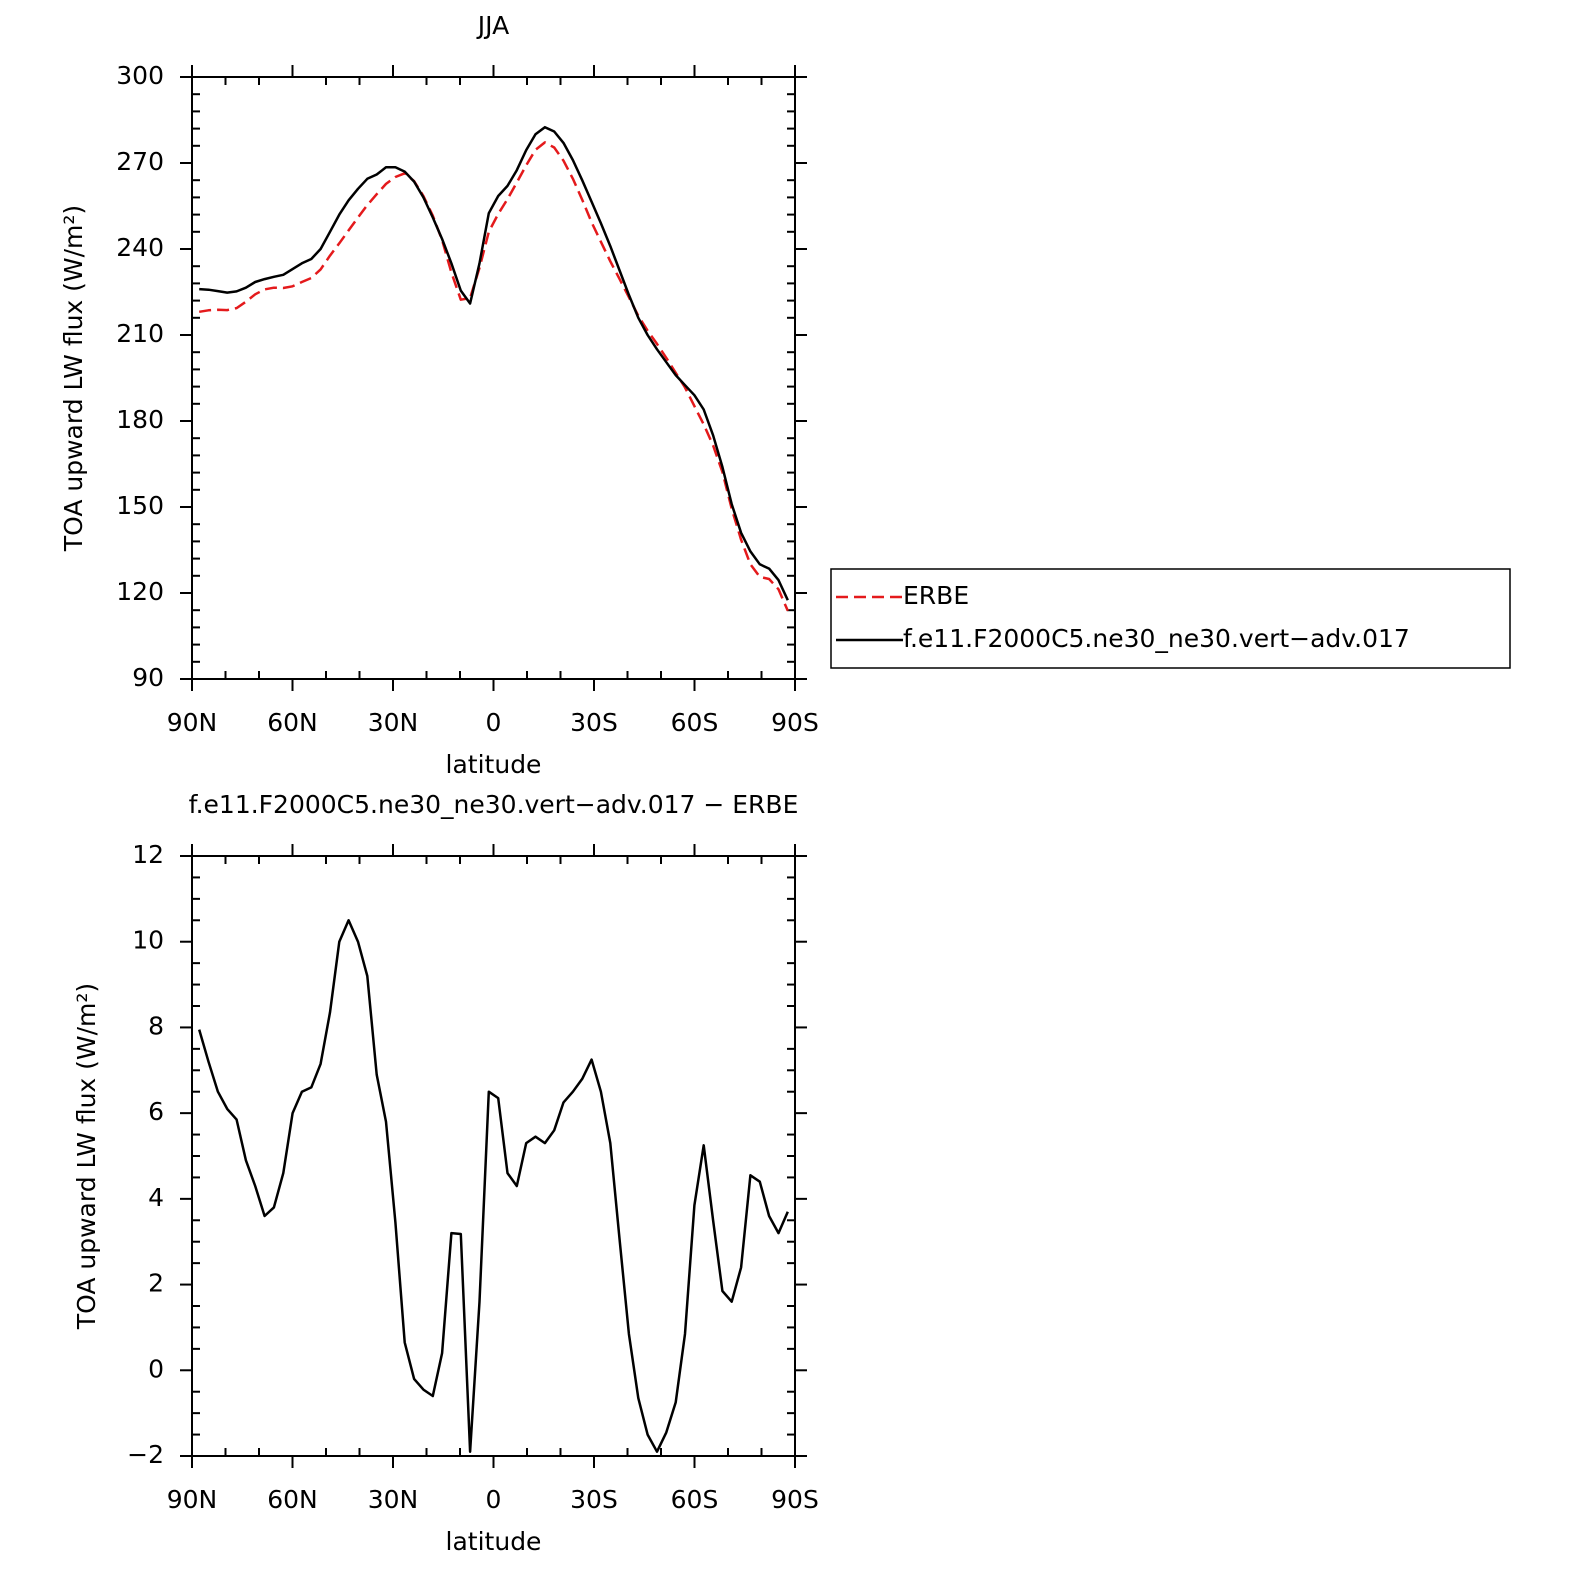 This screenshot has height=1591, width=1594. What do you see at coordinates (936, 595) in the screenshot?
I see `legend-label: ERBE` at bounding box center [936, 595].